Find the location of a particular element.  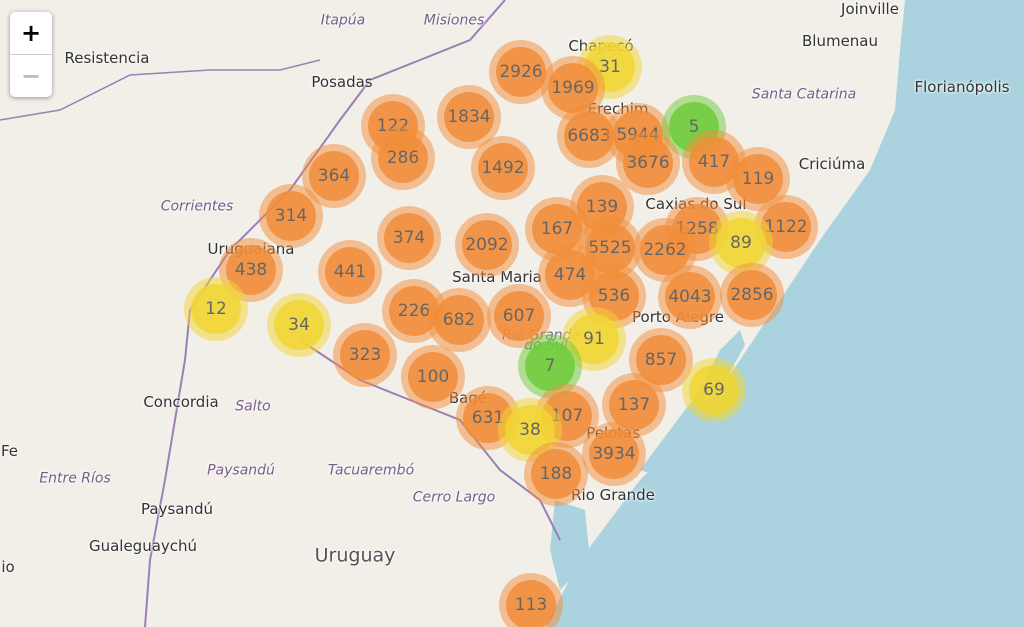

cluster-count: 139 is located at coordinates (602, 206).